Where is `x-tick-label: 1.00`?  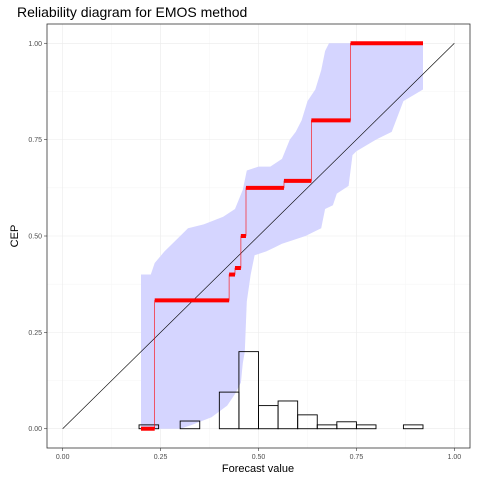 x-tick-label: 1.00 is located at coordinates (455, 457).